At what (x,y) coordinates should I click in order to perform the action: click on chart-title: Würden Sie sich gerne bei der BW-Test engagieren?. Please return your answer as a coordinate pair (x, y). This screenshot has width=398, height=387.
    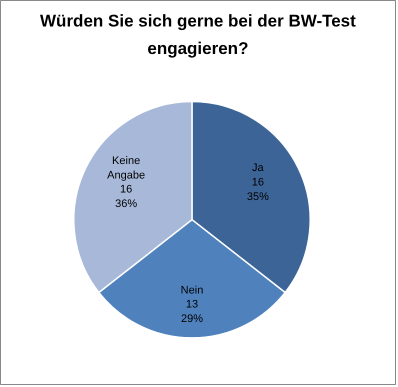
    Looking at the image, I should click on (198, 35).